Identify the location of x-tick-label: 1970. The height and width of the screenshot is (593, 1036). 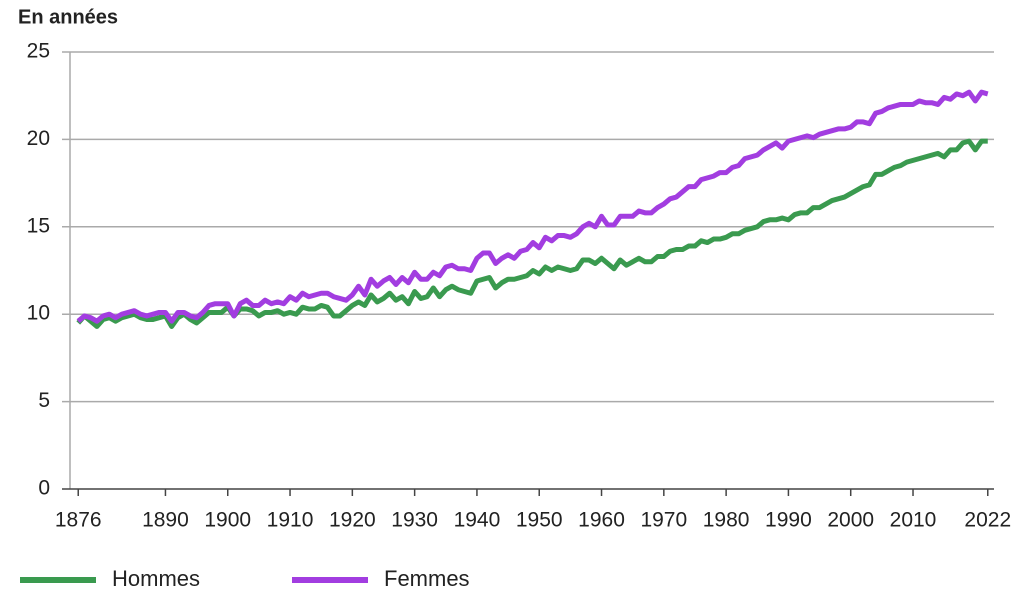
(663, 520).